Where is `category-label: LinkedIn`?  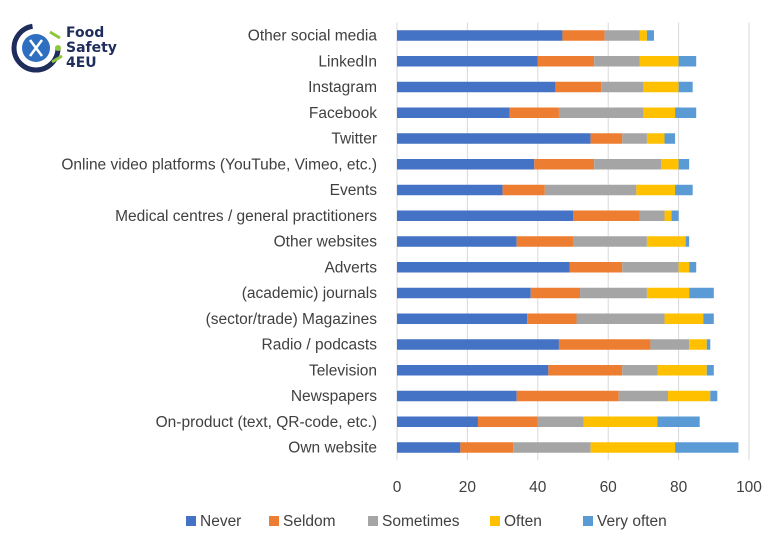 category-label: LinkedIn is located at coordinates (347, 61).